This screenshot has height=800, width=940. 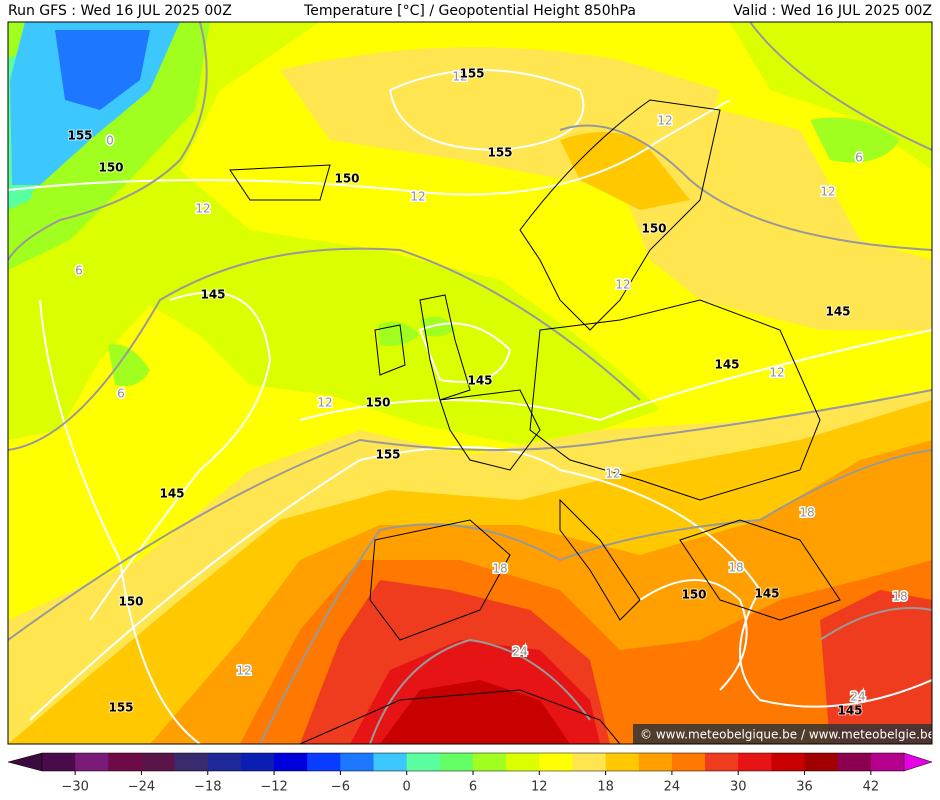 I want to click on colorbar-label: 30, so click(x=738, y=787).